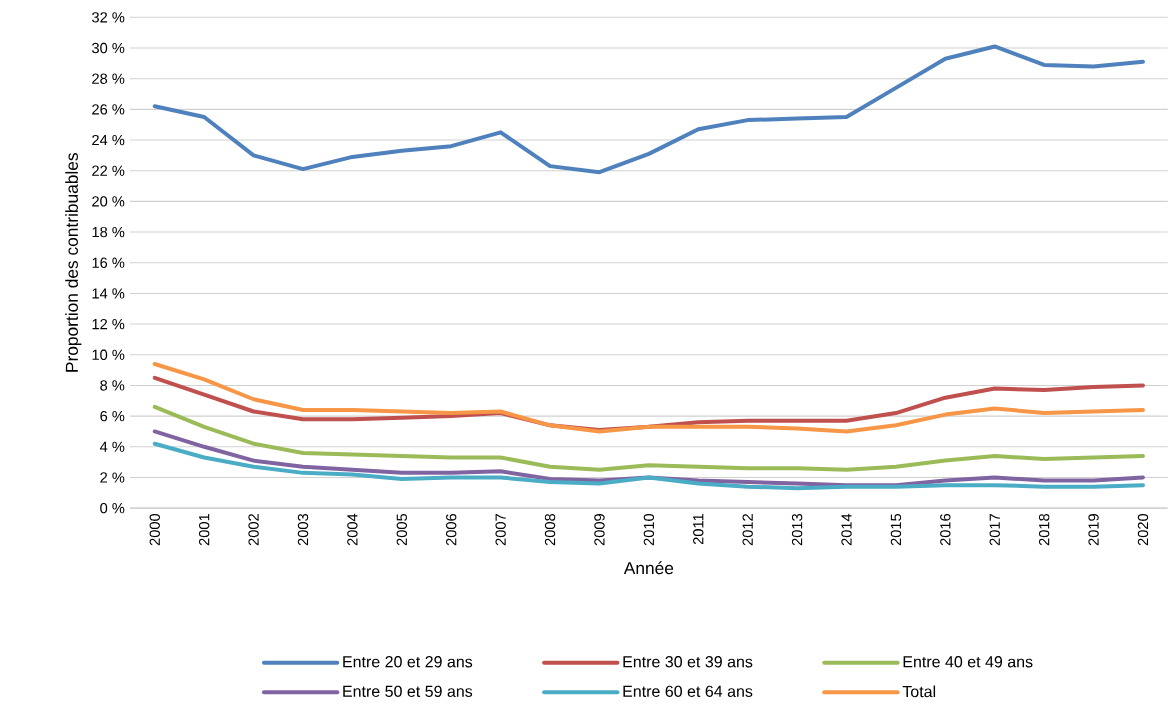  I want to click on y-tick-label: 24 %, so click(108, 140).